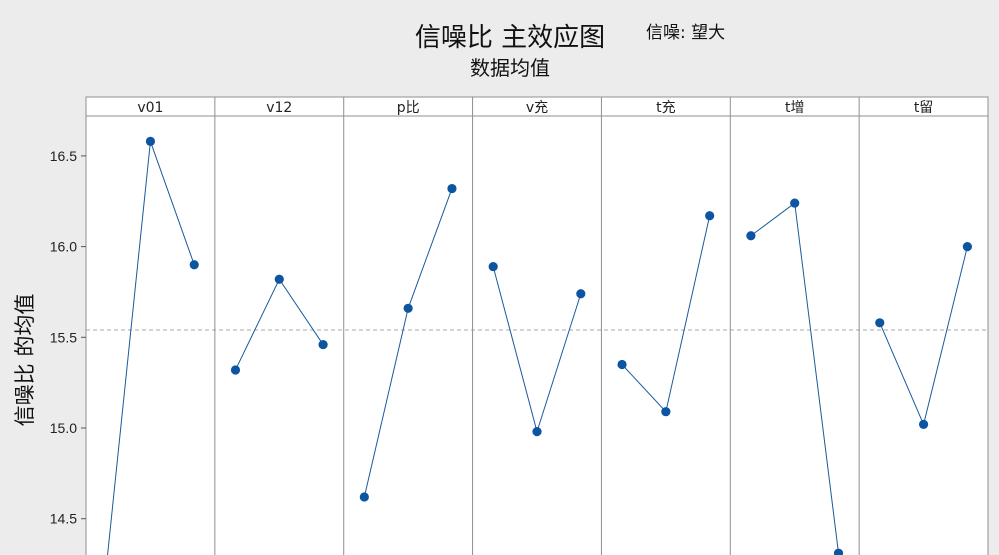  Describe the element at coordinates (537, 108) in the screenshot. I see `panel-label-v充: v充` at that location.